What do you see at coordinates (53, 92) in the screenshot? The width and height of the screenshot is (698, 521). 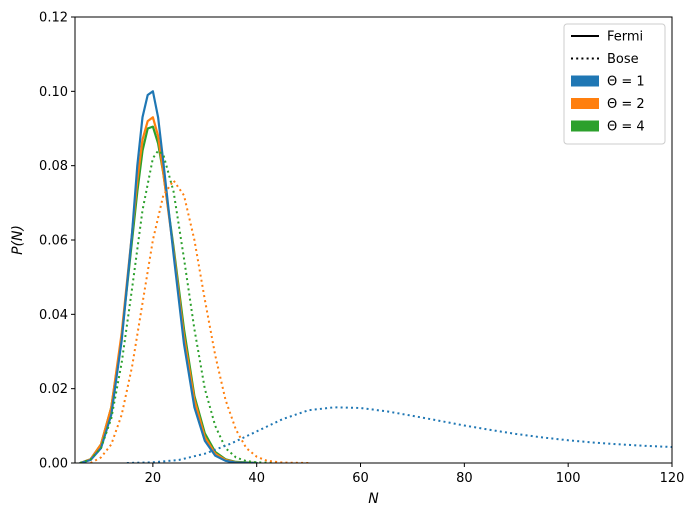 I see `y-tick-label: 0.10` at bounding box center [53, 92].